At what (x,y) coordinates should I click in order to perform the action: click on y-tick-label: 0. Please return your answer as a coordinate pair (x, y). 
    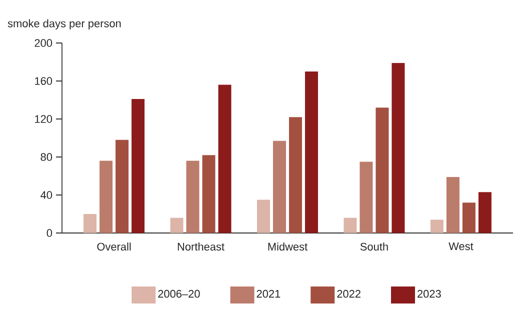
    Looking at the image, I should click on (49, 233).